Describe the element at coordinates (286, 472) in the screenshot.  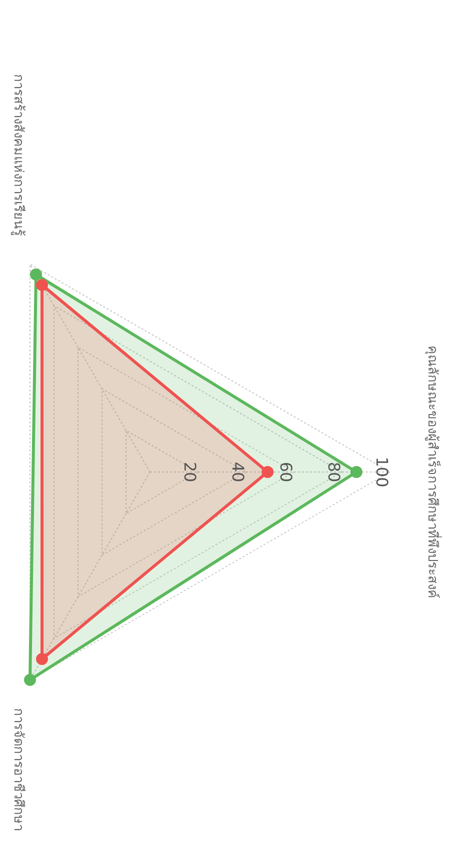
I see `y-tick-label: 60` at that location.